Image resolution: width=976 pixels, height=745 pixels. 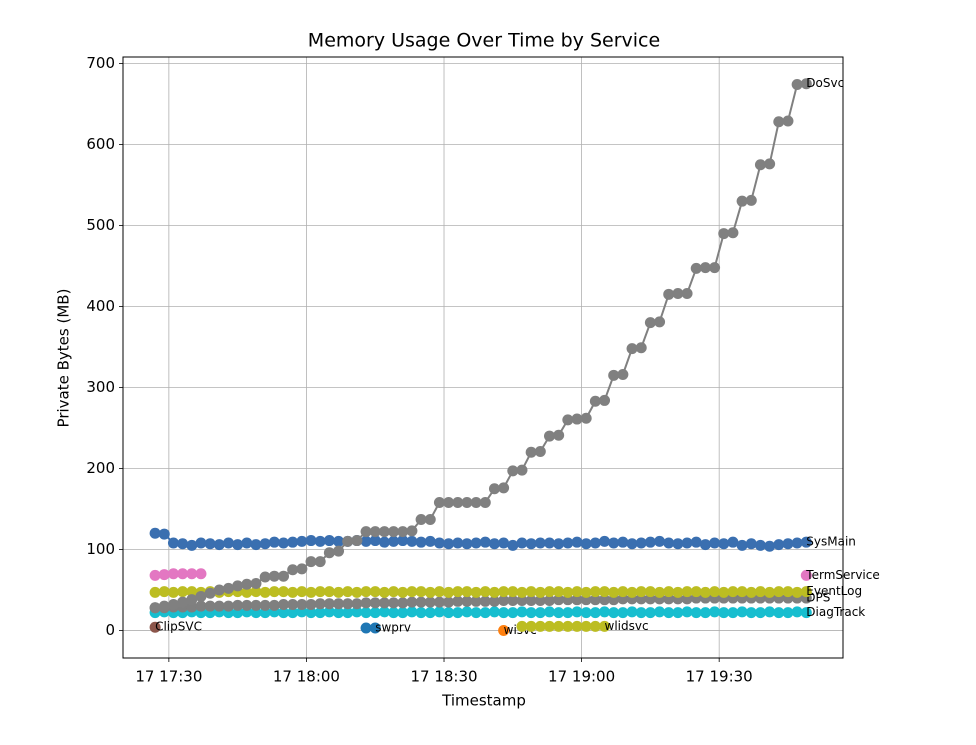 What do you see at coordinates (100, 63) in the screenshot?
I see `y-tick-label: 700` at bounding box center [100, 63].